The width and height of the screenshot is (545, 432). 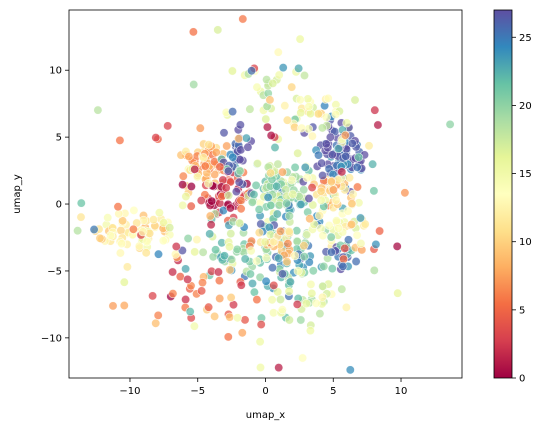 What do you see at coordinates (263, 387) in the screenshot?
I see `x-axis-ticks: −10 −5 0 5 10` at bounding box center [263, 387].